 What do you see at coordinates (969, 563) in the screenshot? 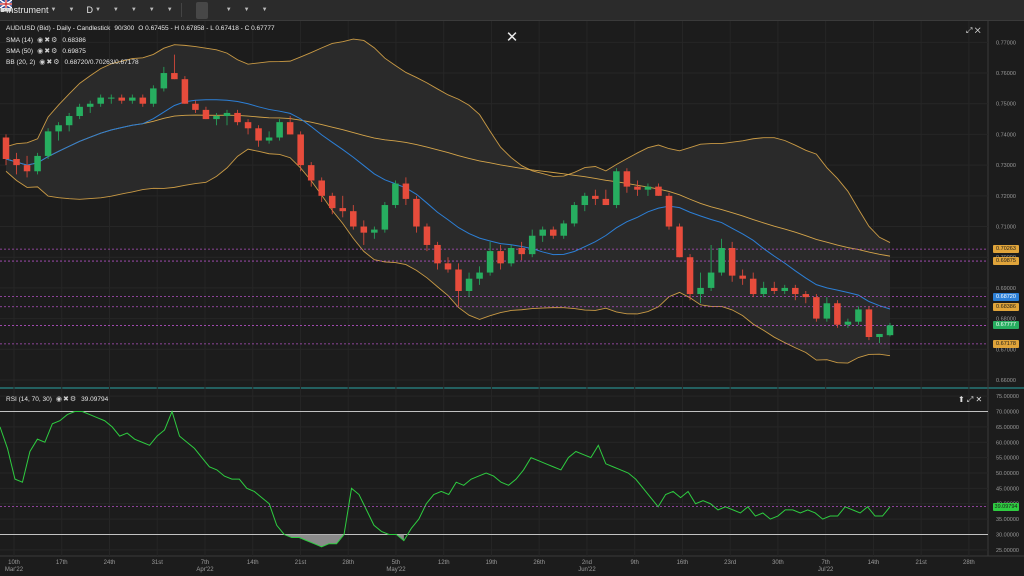
I see `x-tick-label: 28th` at bounding box center [969, 563].